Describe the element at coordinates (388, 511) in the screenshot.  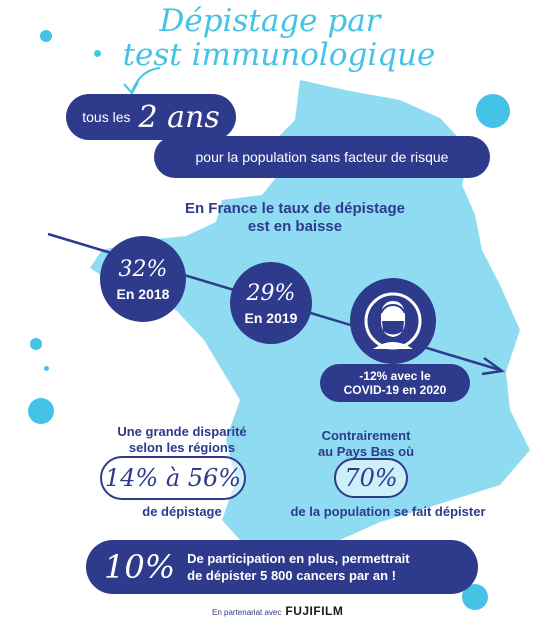
I see `netherlands-suffix: de la population se fait dépister` at that location.